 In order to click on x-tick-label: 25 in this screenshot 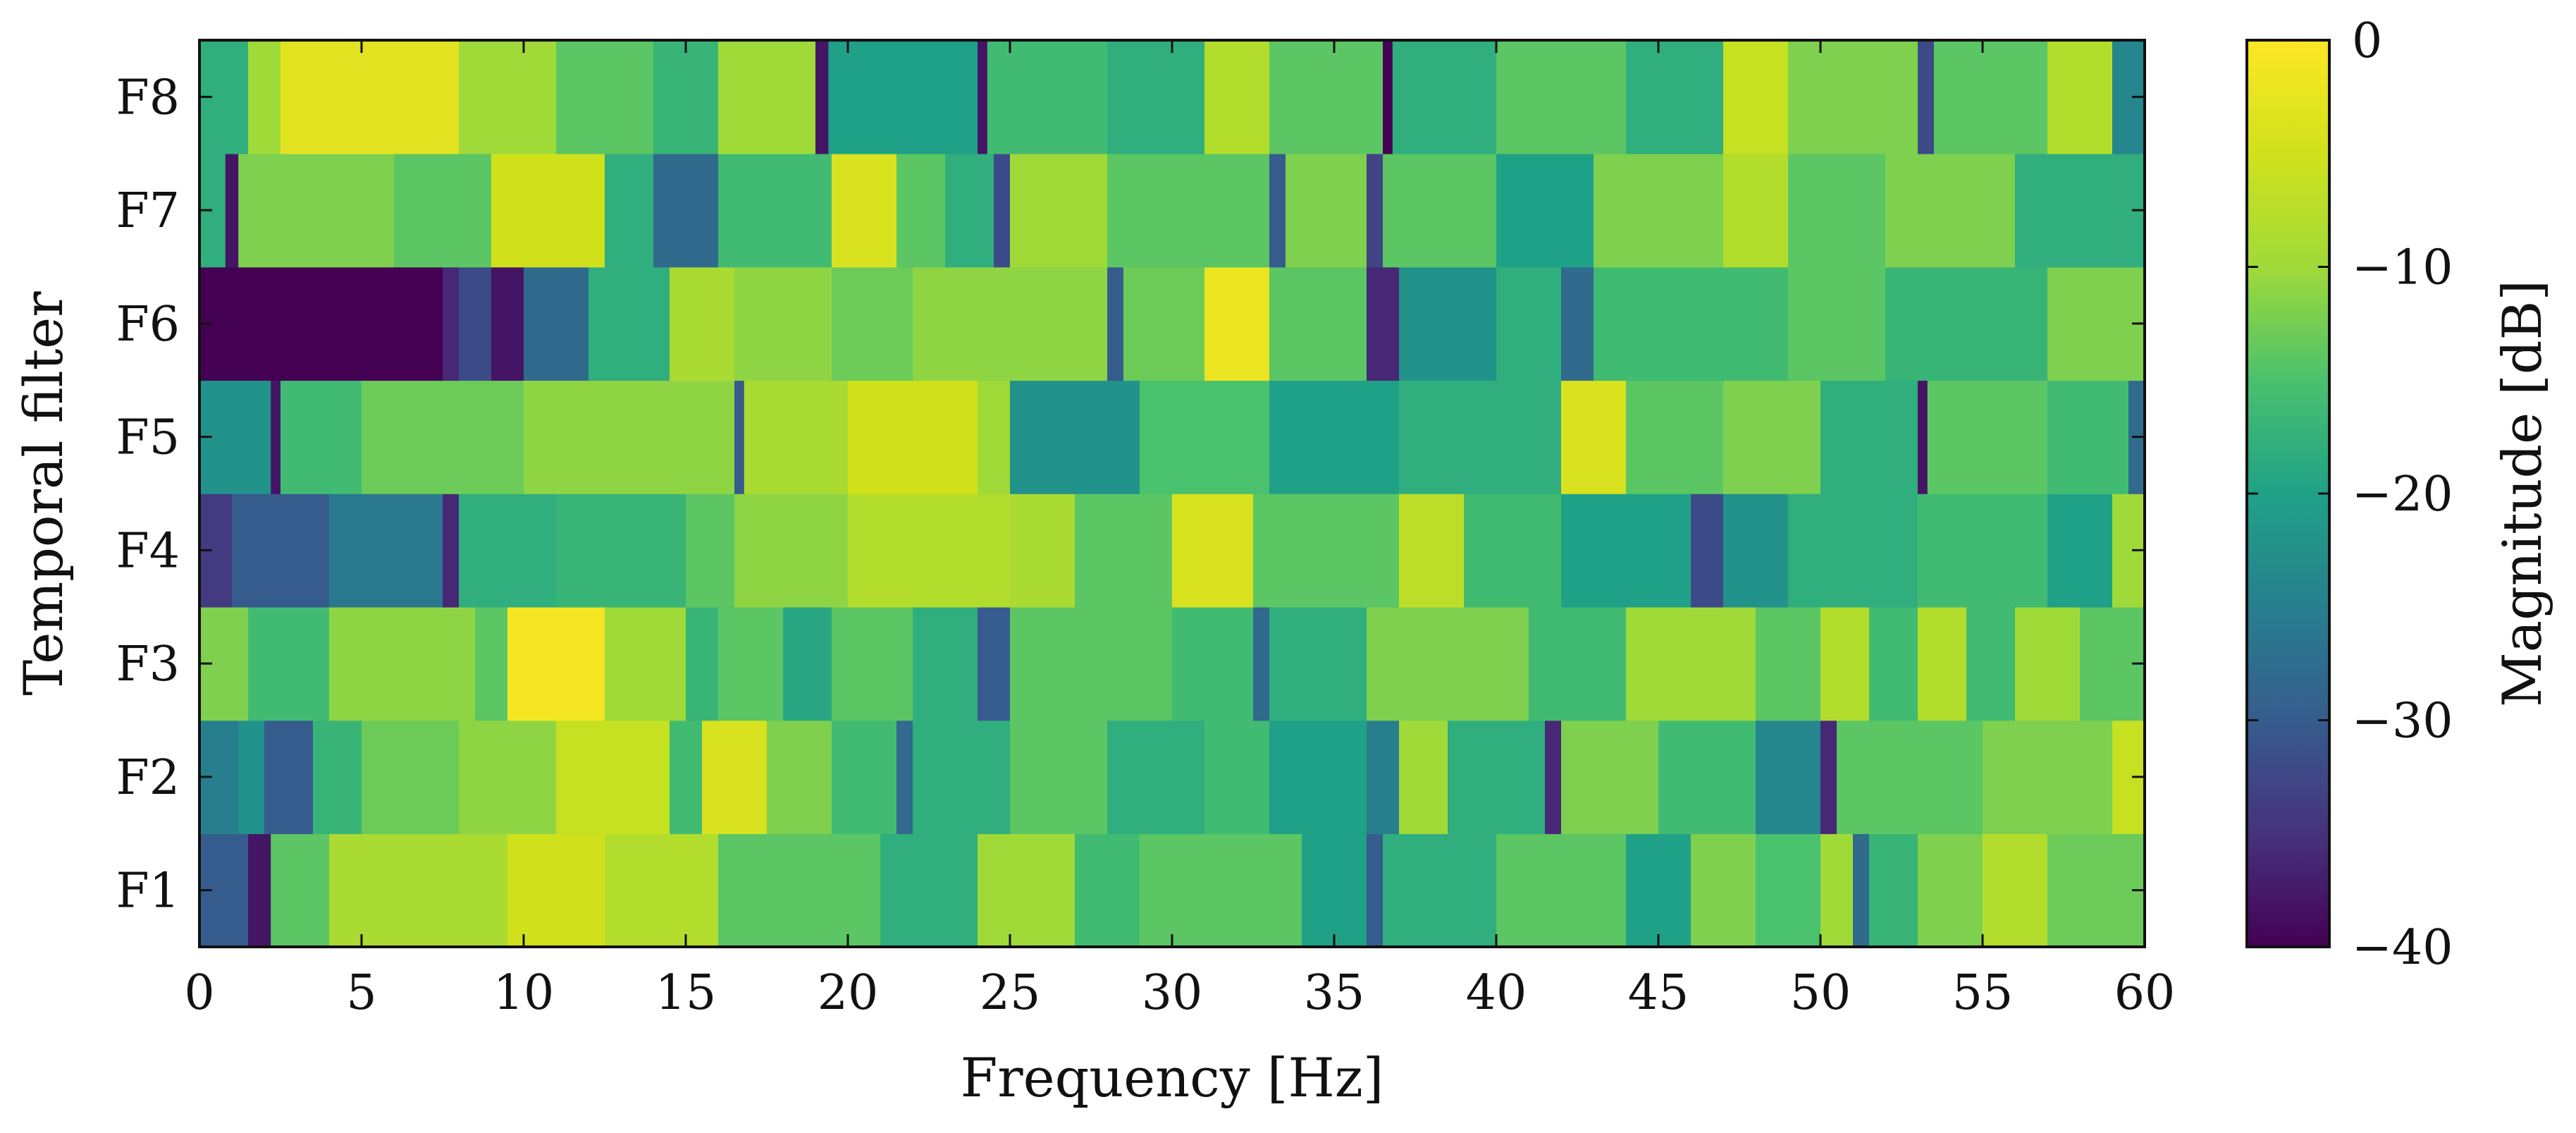, I will do `click(1011, 993)`.